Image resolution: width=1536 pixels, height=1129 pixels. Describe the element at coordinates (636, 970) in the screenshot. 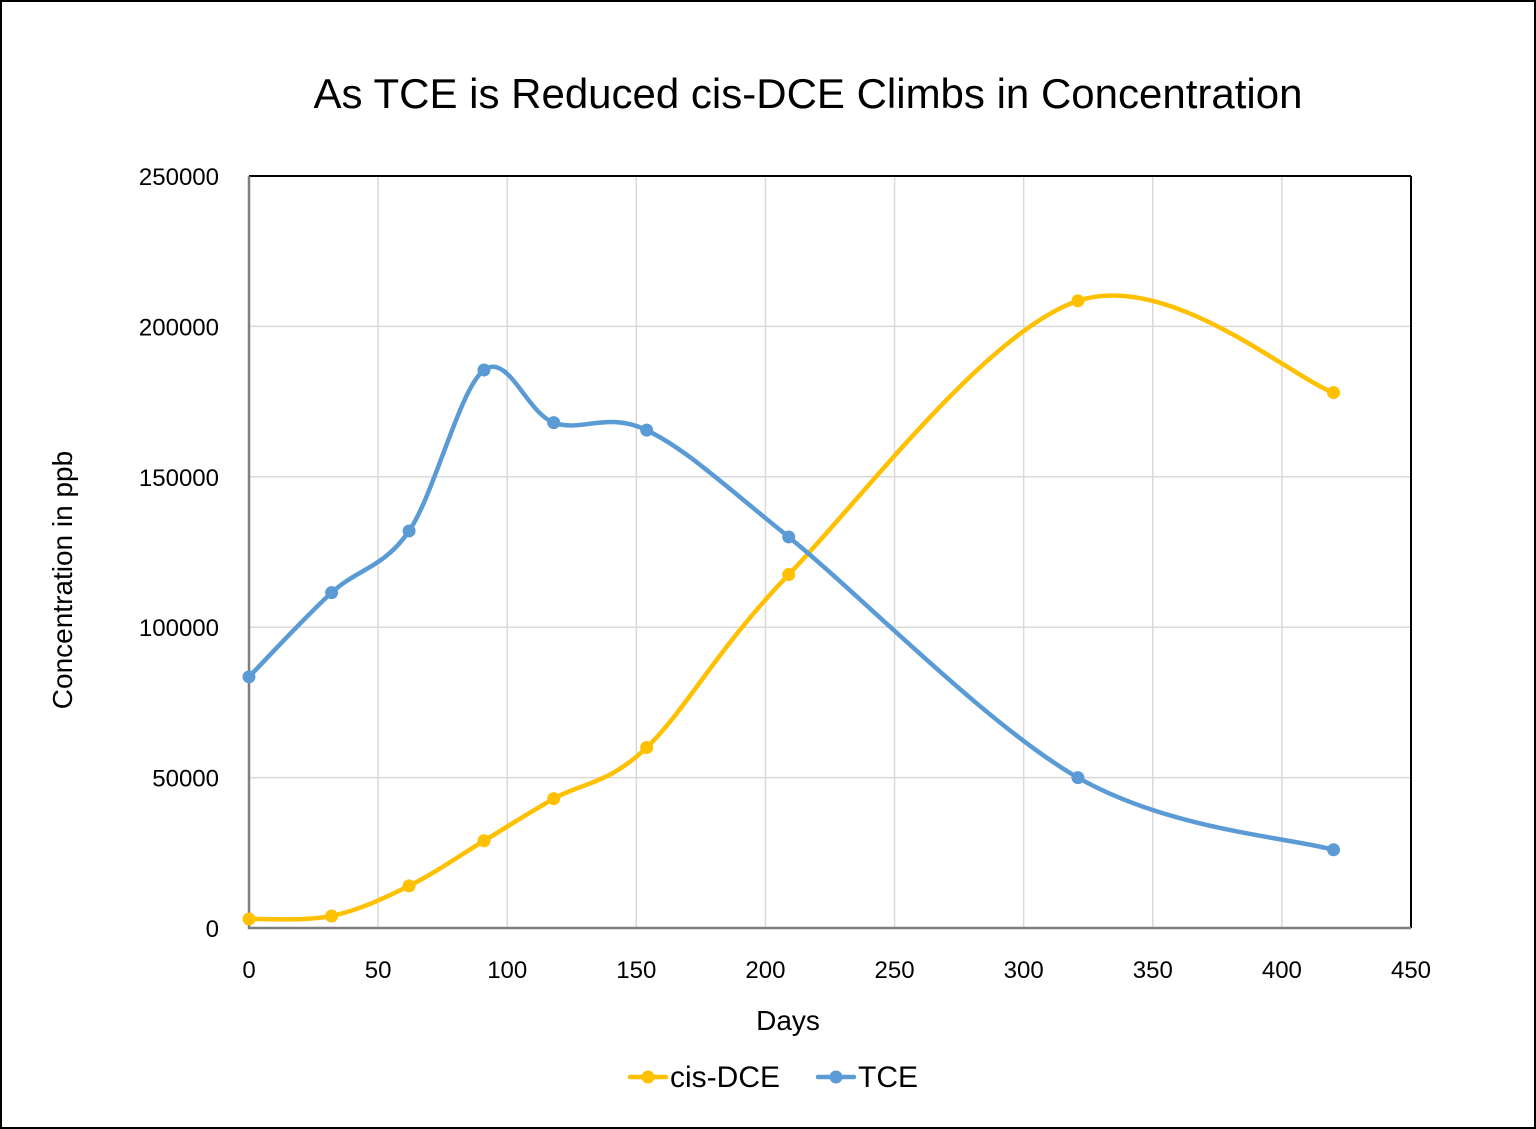

I see `x-tick-label: 150` at that location.